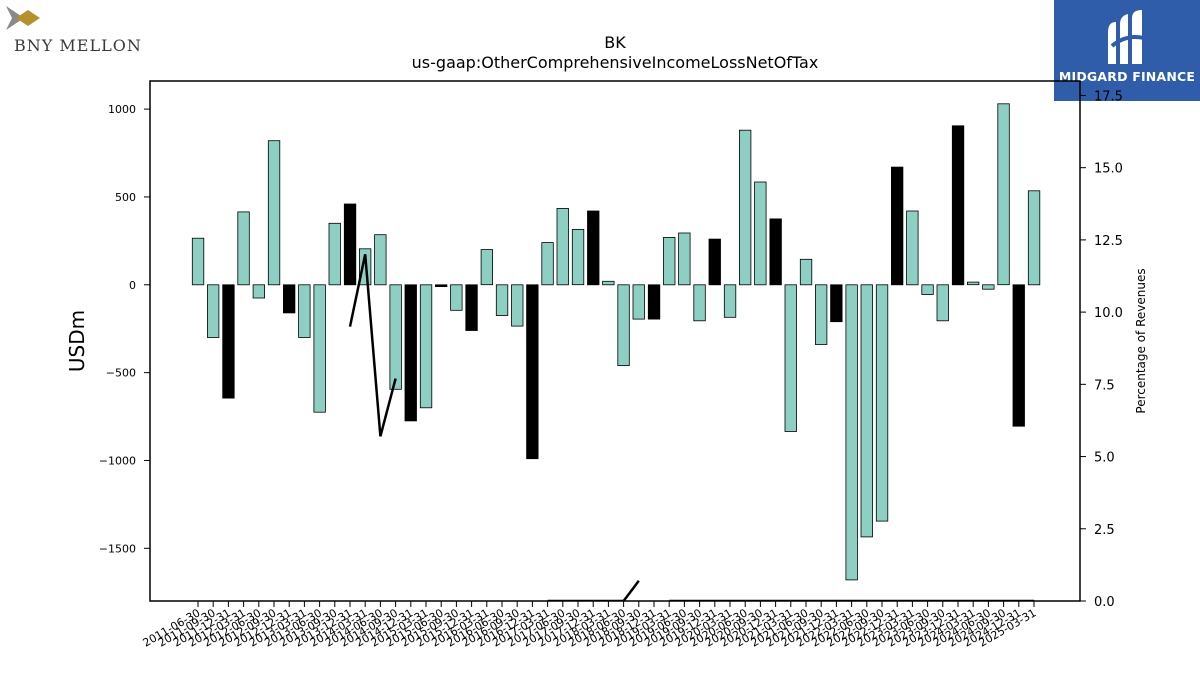 The width and height of the screenshot is (1200, 675). What do you see at coordinates (121, 373) in the screenshot?
I see `y-tick-label-3: −500` at bounding box center [121, 373].